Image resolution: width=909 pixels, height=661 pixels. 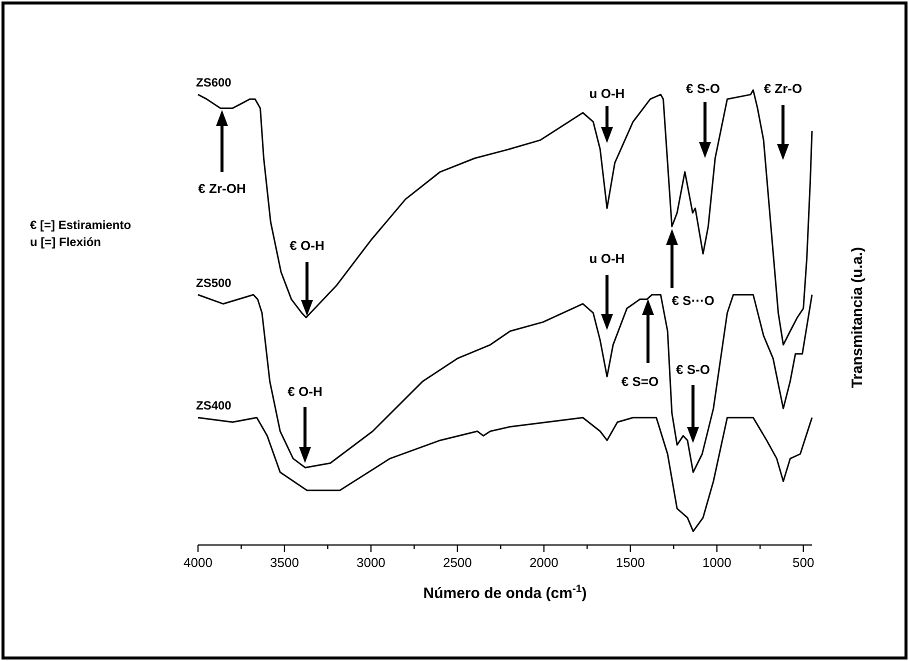 What do you see at coordinates (198, 562) in the screenshot?
I see `x-tick-label: 4000` at bounding box center [198, 562].